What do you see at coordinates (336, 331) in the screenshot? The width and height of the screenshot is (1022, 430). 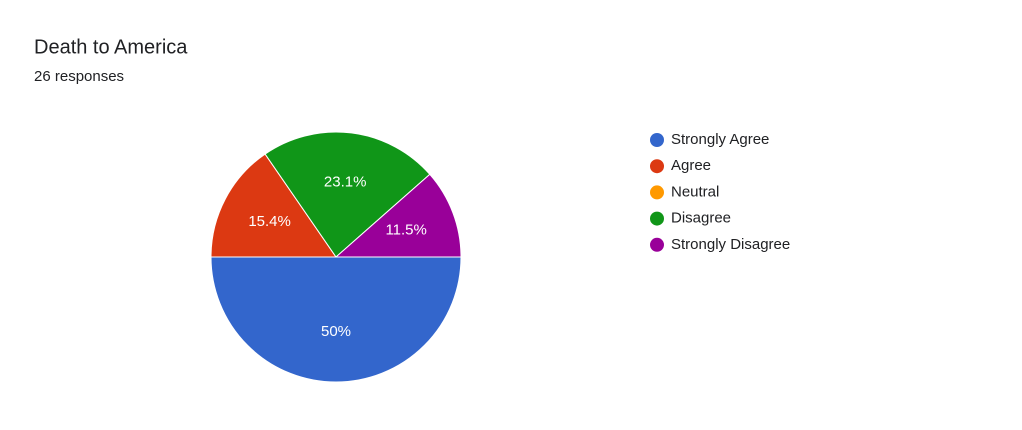 I see `slice-label: 50%` at bounding box center [336, 331].